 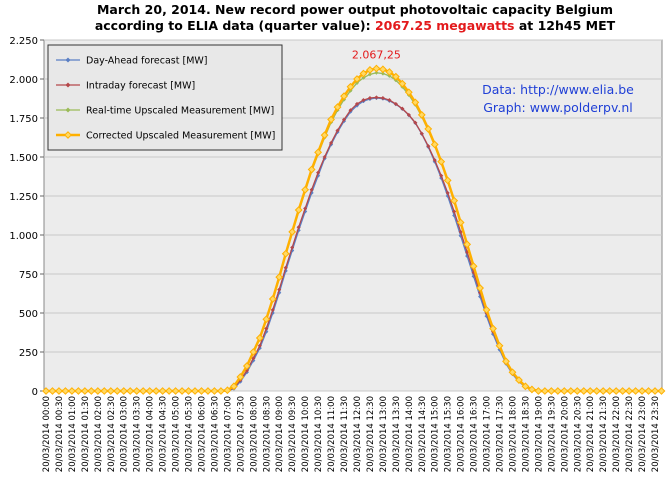 What do you see at coordinates (180, 111) in the screenshot?
I see `legend-label: Real-time Upscaled Measurement [MW]` at bounding box center [180, 111].